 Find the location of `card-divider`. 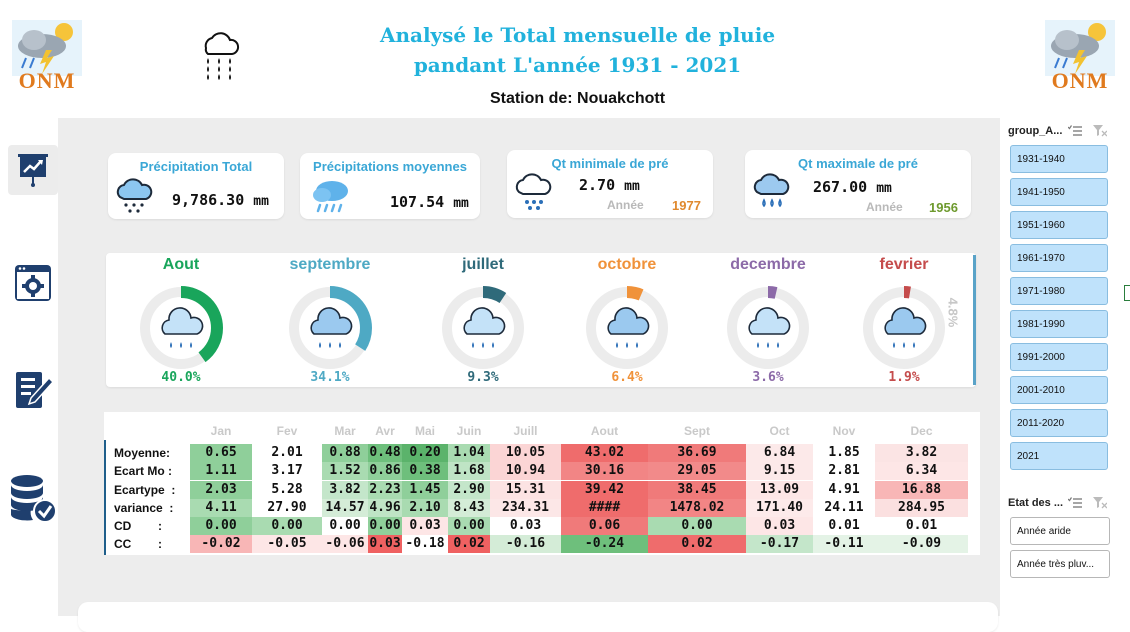

card-divider is located at coordinates (974, 320).